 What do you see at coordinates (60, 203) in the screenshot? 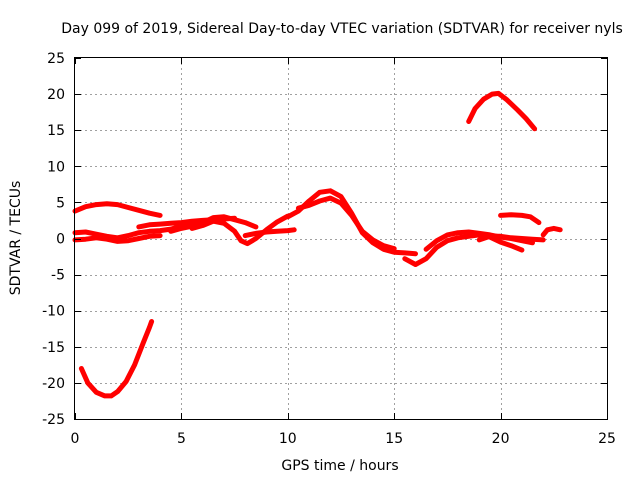
I see `y-tick-label: 5` at bounding box center [60, 203].